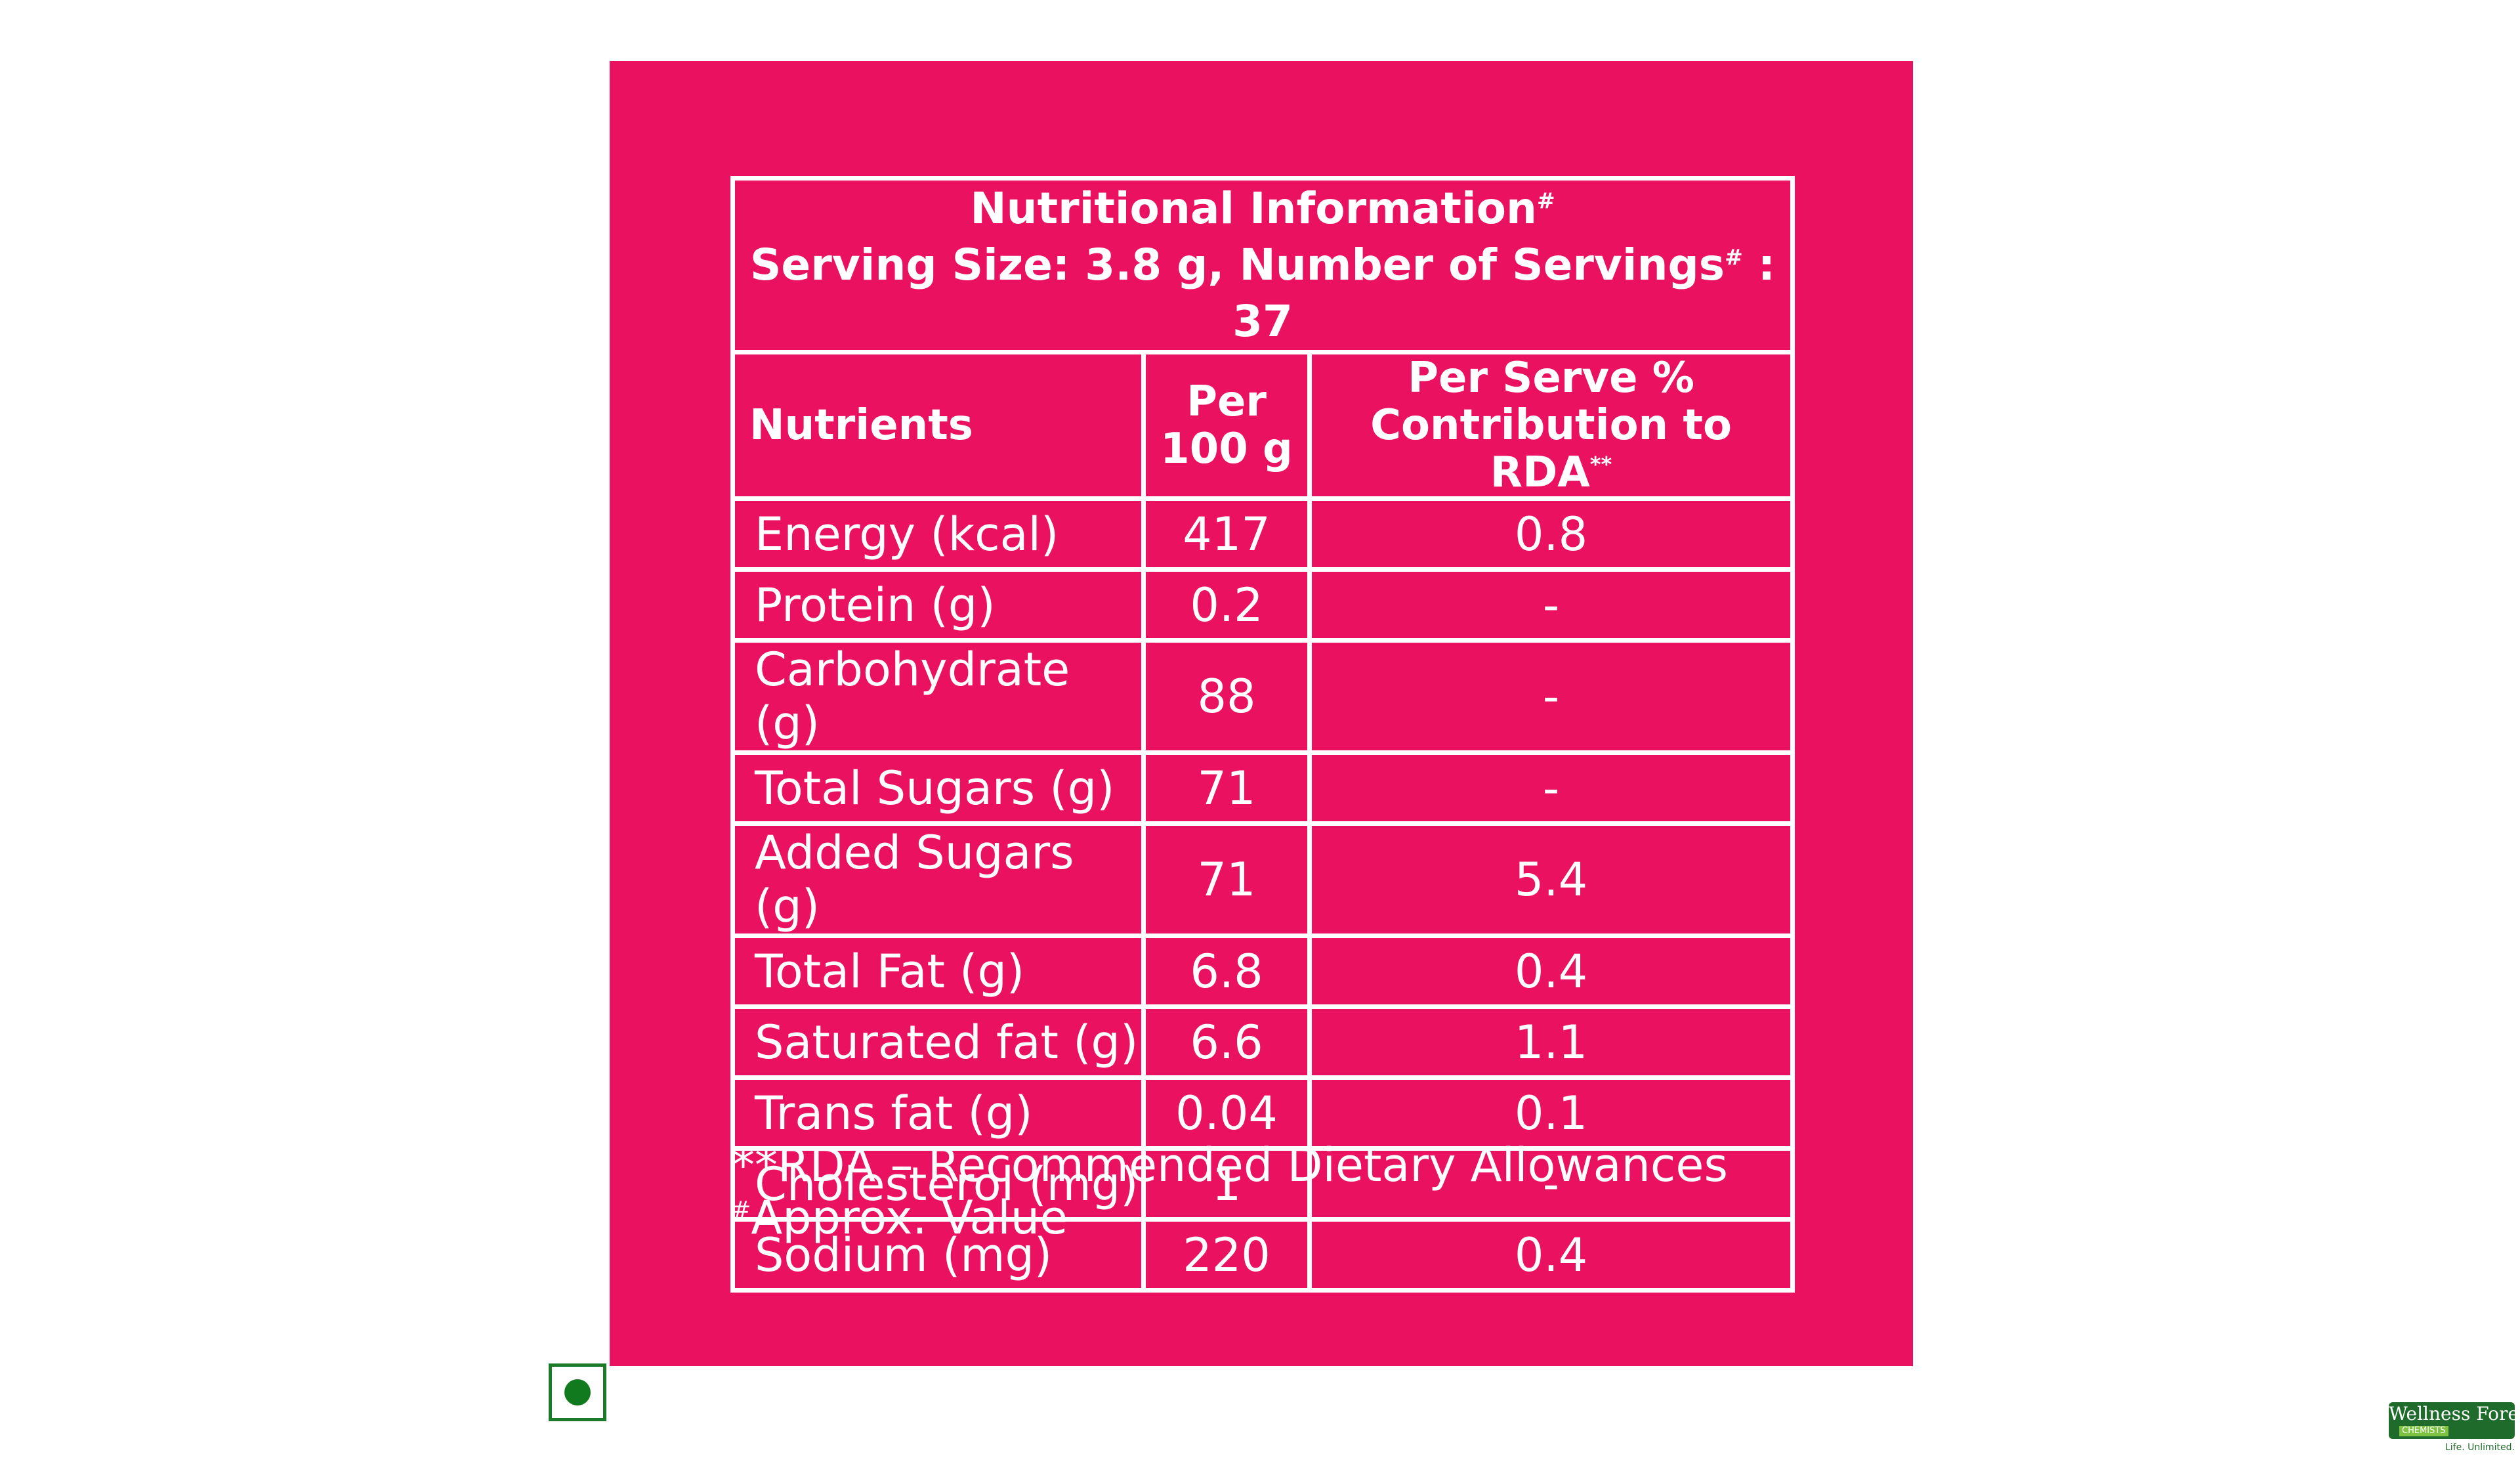 The width and height of the screenshot is (2520, 1458). What do you see at coordinates (1545, 200) in the screenshot?
I see `title-mark: #` at bounding box center [1545, 200].